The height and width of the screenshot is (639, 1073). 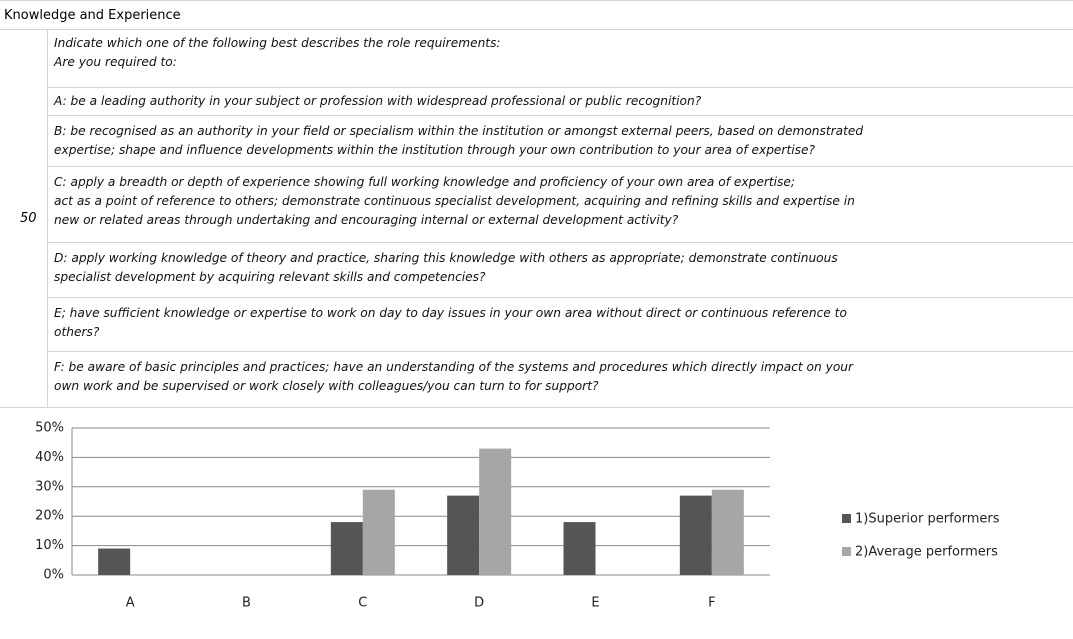 What do you see at coordinates (711, 603) in the screenshot?
I see `x-tick-label: F` at bounding box center [711, 603].